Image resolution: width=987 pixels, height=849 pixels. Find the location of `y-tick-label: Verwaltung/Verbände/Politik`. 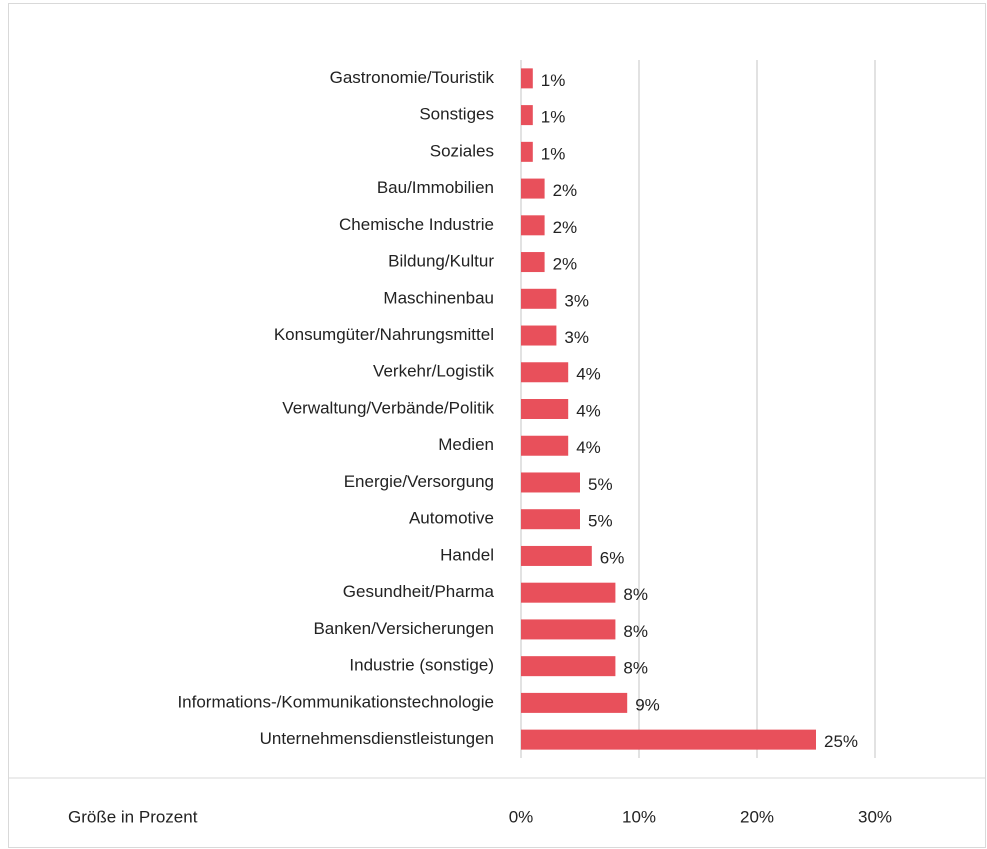

y-tick-label: Verwaltung/Verbände/Politik is located at coordinates (388, 407).